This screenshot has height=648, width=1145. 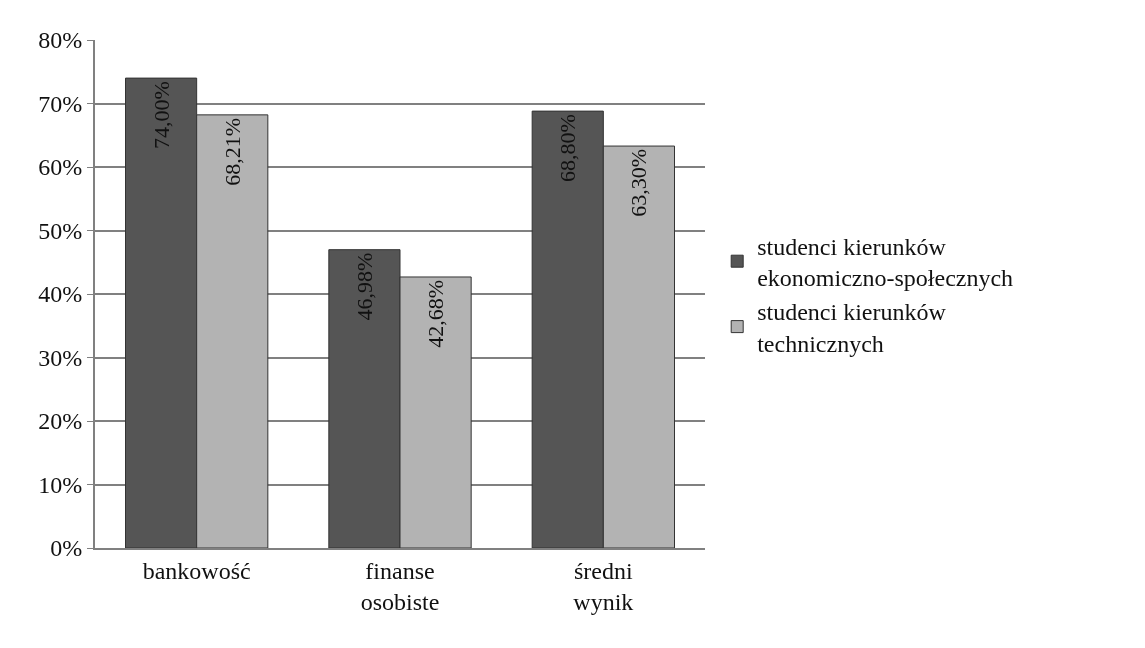 What do you see at coordinates (196, 570) in the screenshot?
I see `x-tick-label: bankowość` at bounding box center [196, 570].